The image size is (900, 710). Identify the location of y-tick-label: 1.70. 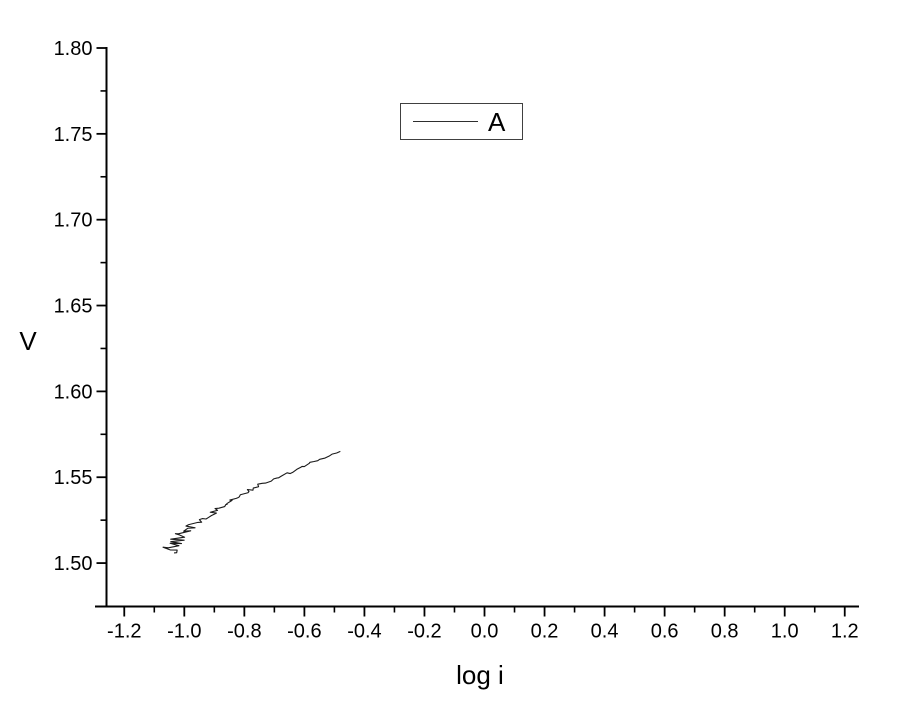
(73, 221).